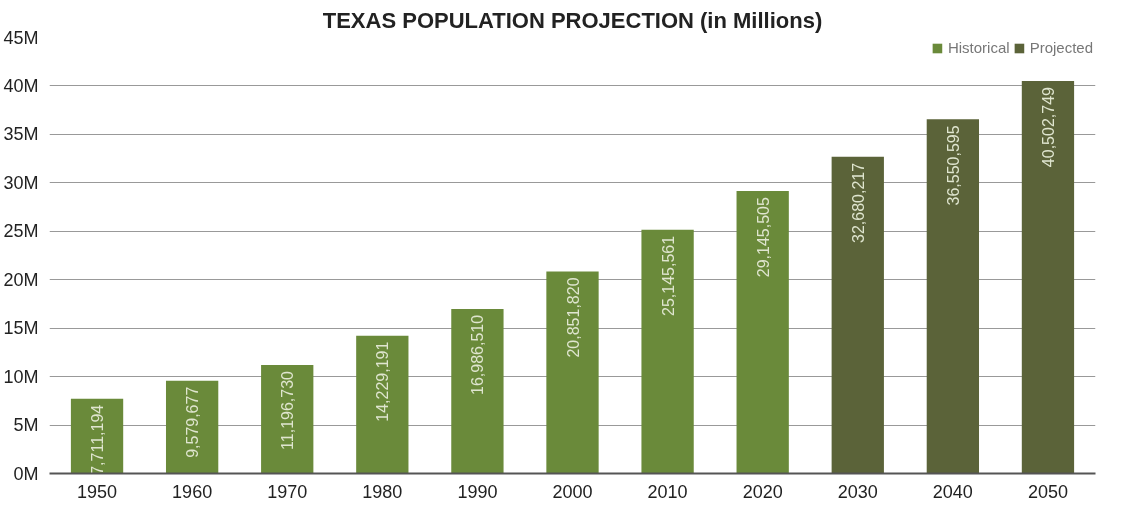 Image resolution: width=1124 pixels, height=512 pixels. I want to click on y-tick-label: 10M, so click(21, 376).